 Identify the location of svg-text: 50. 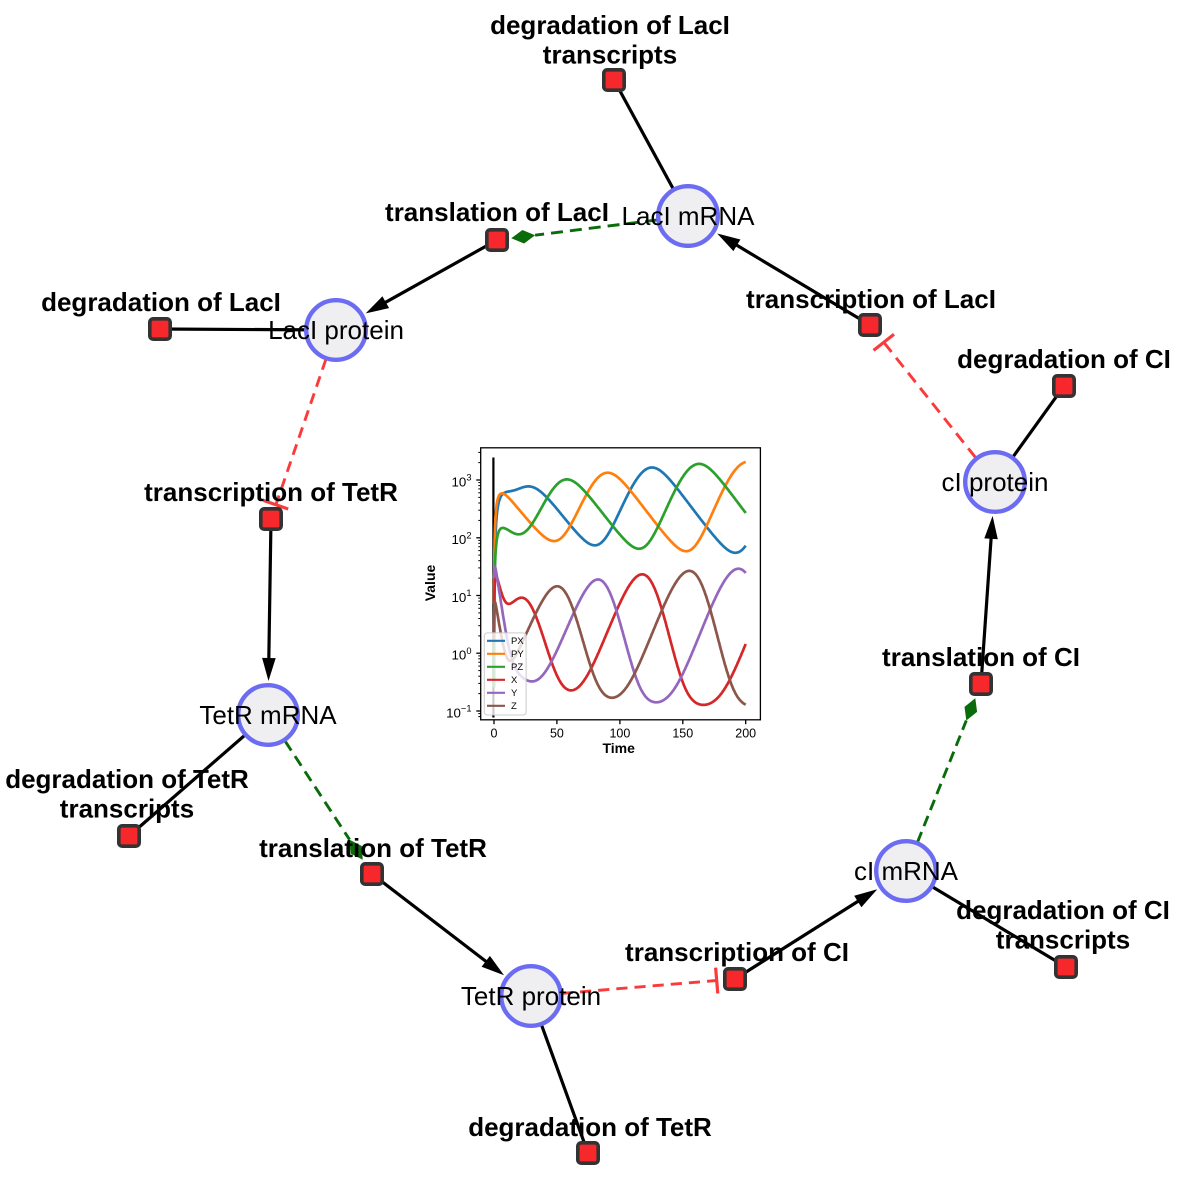
(557, 733).